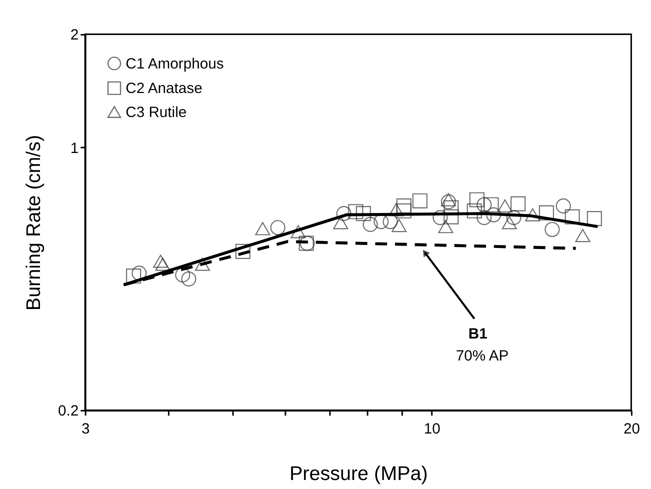 The image size is (651, 489). What do you see at coordinates (68, 412) in the screenshot?
I see `y-tick-label: 0.2` at bounding box center [68, 412].